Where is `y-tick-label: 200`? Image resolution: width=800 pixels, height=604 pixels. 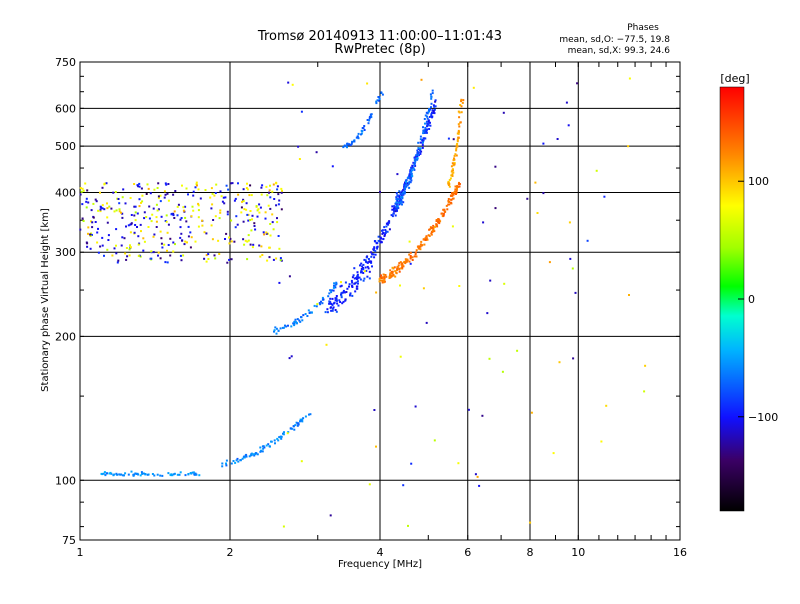 y-tick-label: 200 is located at coordinates (65, 336).